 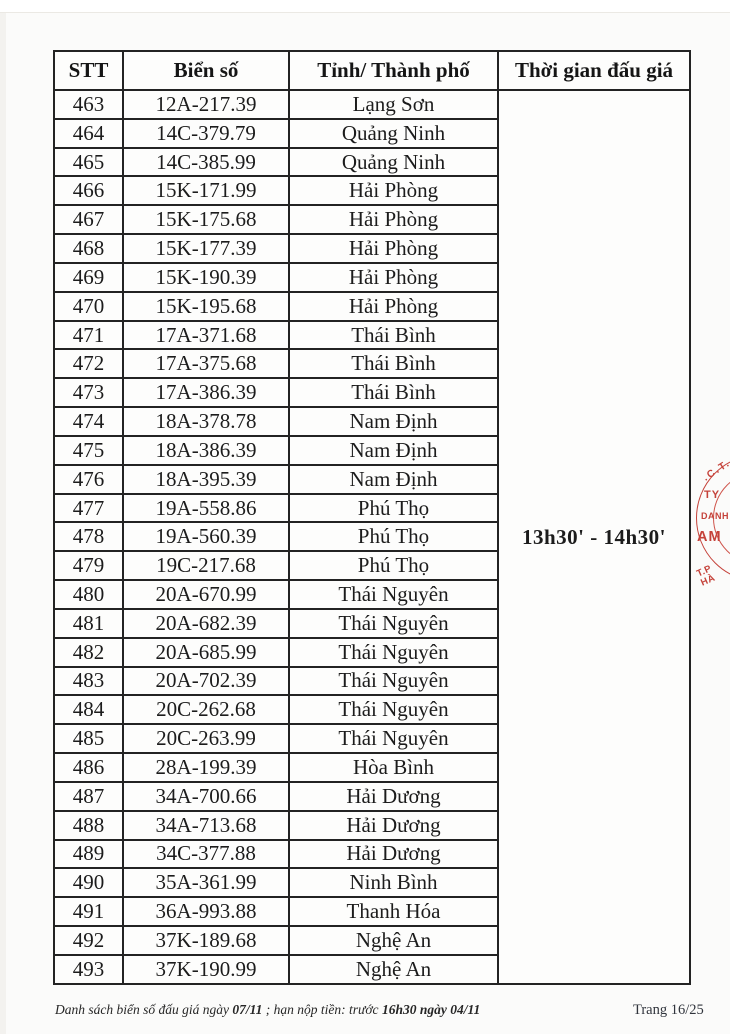 I want to click on cell-stt: 467, so click(x=88, y=220).